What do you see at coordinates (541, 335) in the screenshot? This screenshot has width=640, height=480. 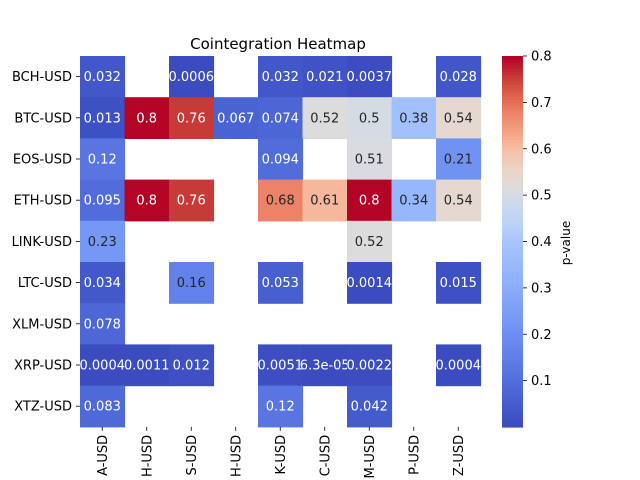 I see `colorbar-tick-label: 0.2` at bounding box center [541, 335].